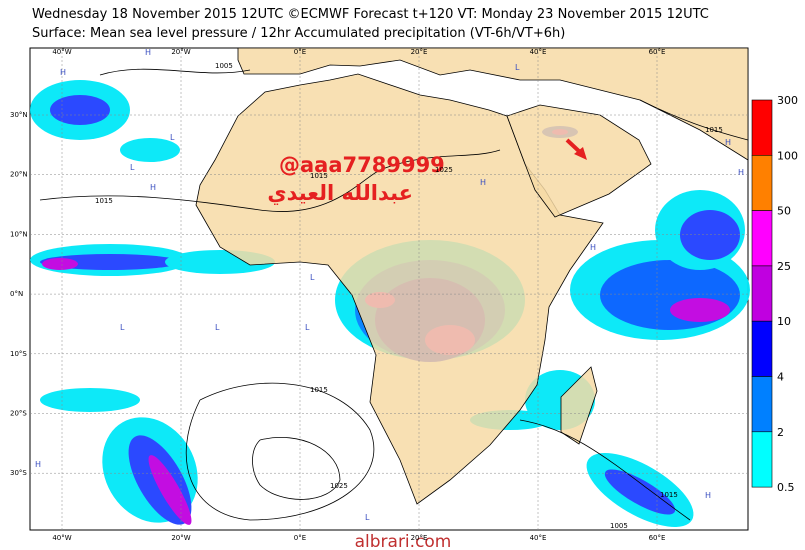  What do you see at coordinates (340, 193) in the screenshot?
I see `watermark-name: عبدالله العيدي` at bounding box center [340, 193].